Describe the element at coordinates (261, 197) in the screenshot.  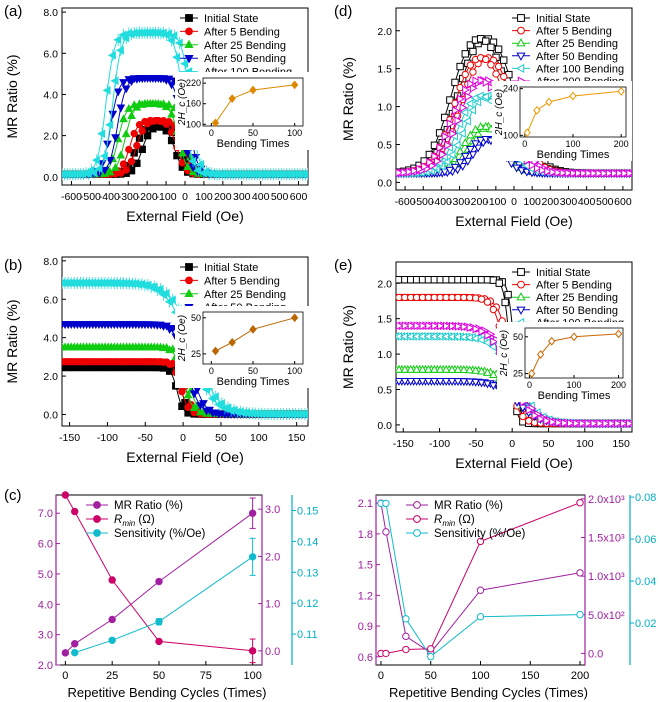
I see `x-tick-label: 400` at that location.